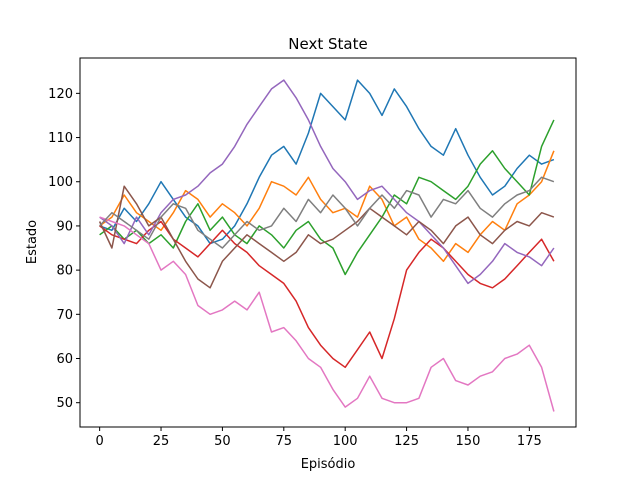  What do you see at coordinates (60, 138) in the screenshot?
I see `y-tick-label: 110` at bounding box center [60, 138].